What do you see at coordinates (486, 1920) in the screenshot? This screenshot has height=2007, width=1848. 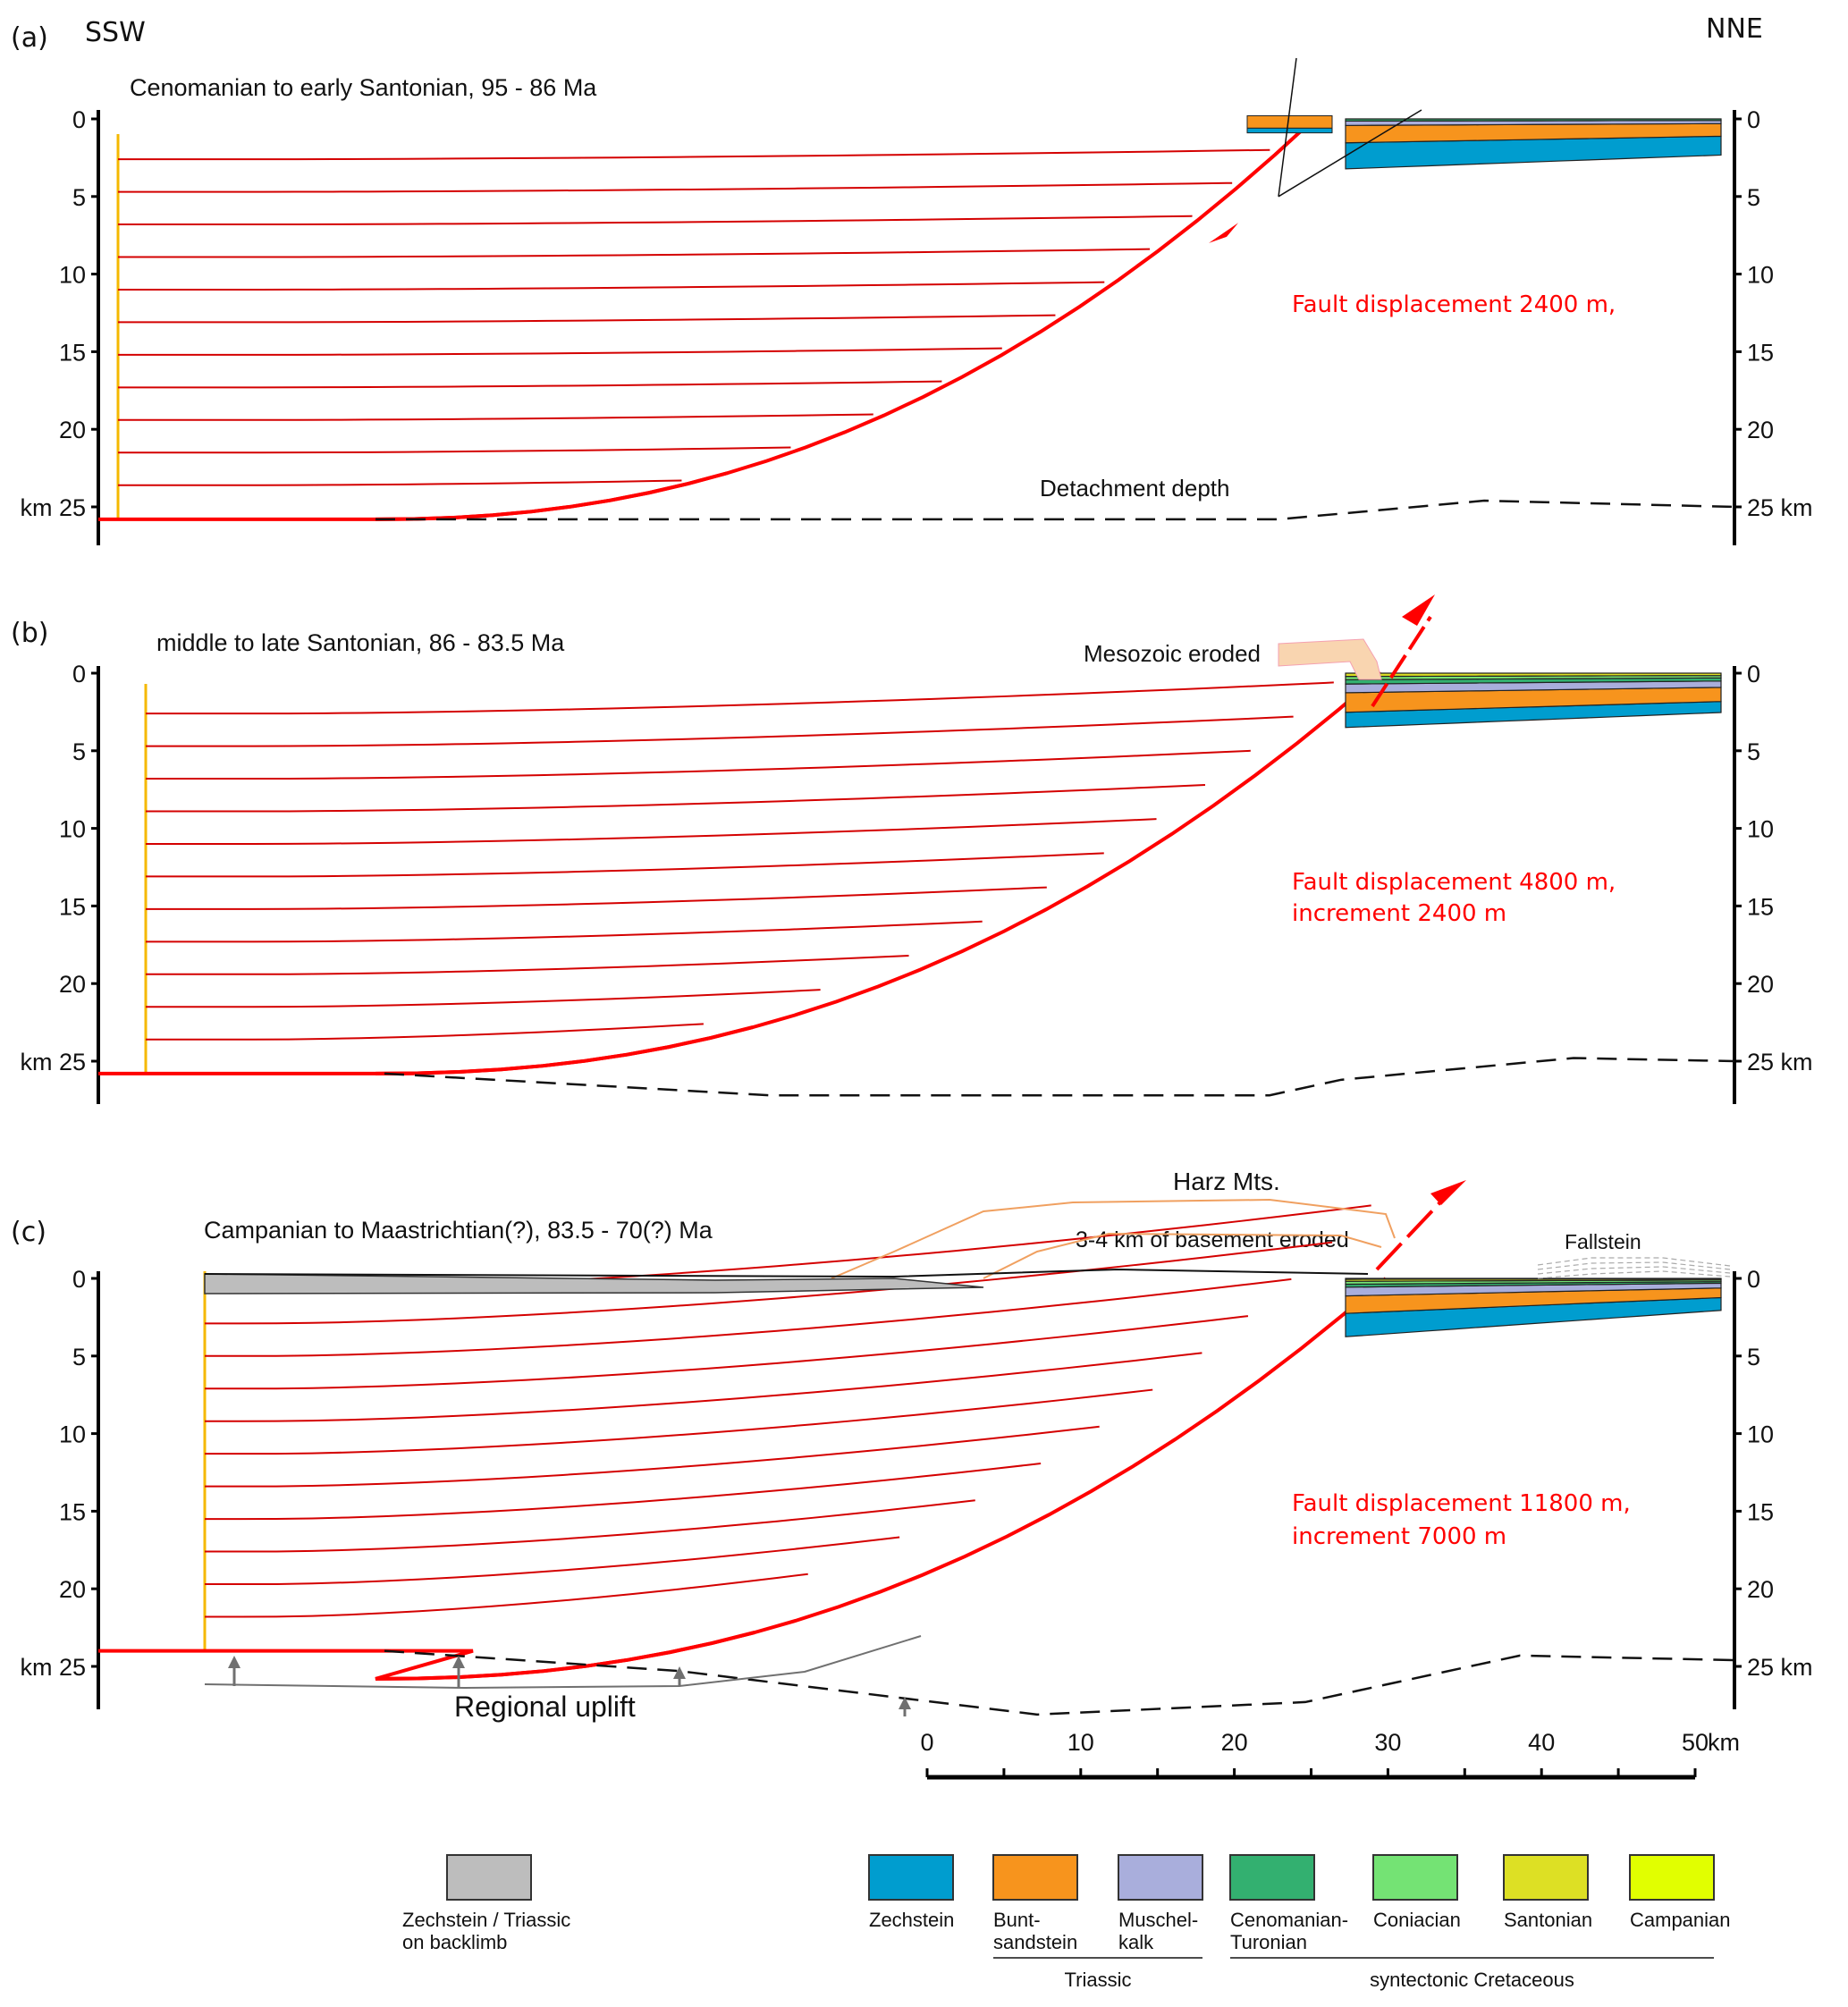 I see `legend-label: Zechstein / Triassic` at bounding box center [486, 1920].